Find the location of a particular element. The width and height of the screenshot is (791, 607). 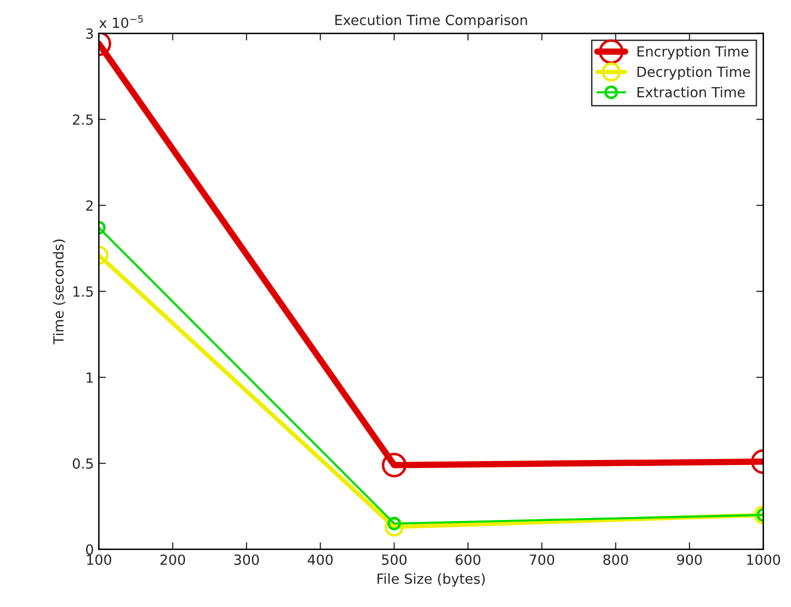

legend-label: Decryption Time is located at coordinates (694, 73).